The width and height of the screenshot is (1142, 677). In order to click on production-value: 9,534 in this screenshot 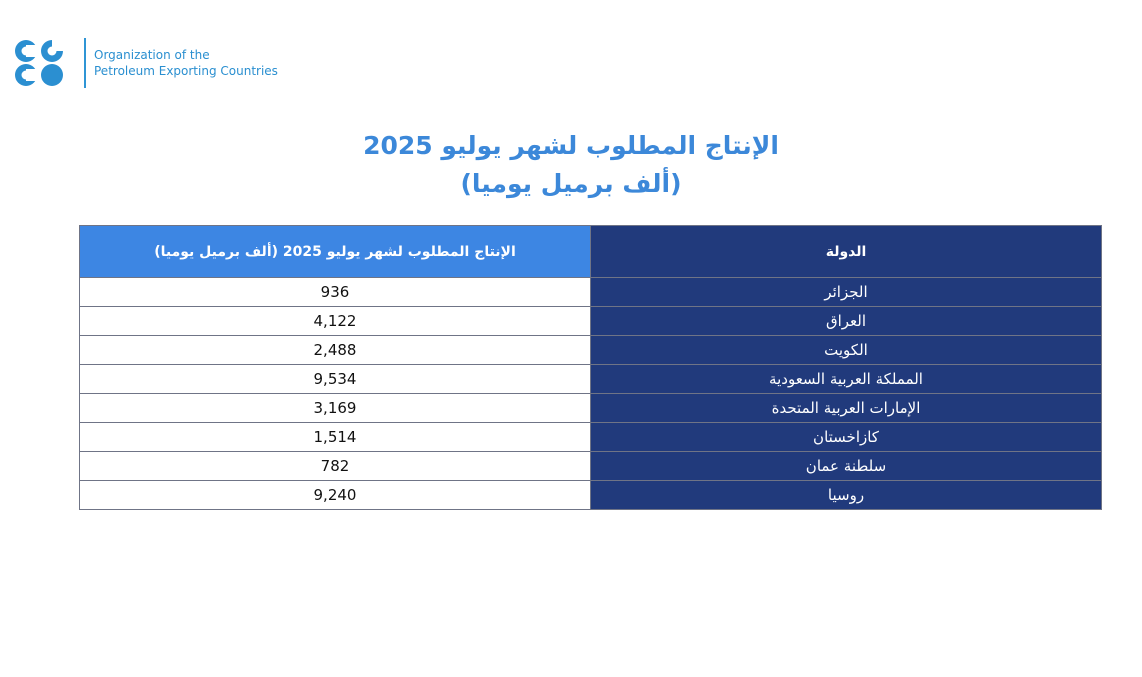, I will do `click(335, 379)`.